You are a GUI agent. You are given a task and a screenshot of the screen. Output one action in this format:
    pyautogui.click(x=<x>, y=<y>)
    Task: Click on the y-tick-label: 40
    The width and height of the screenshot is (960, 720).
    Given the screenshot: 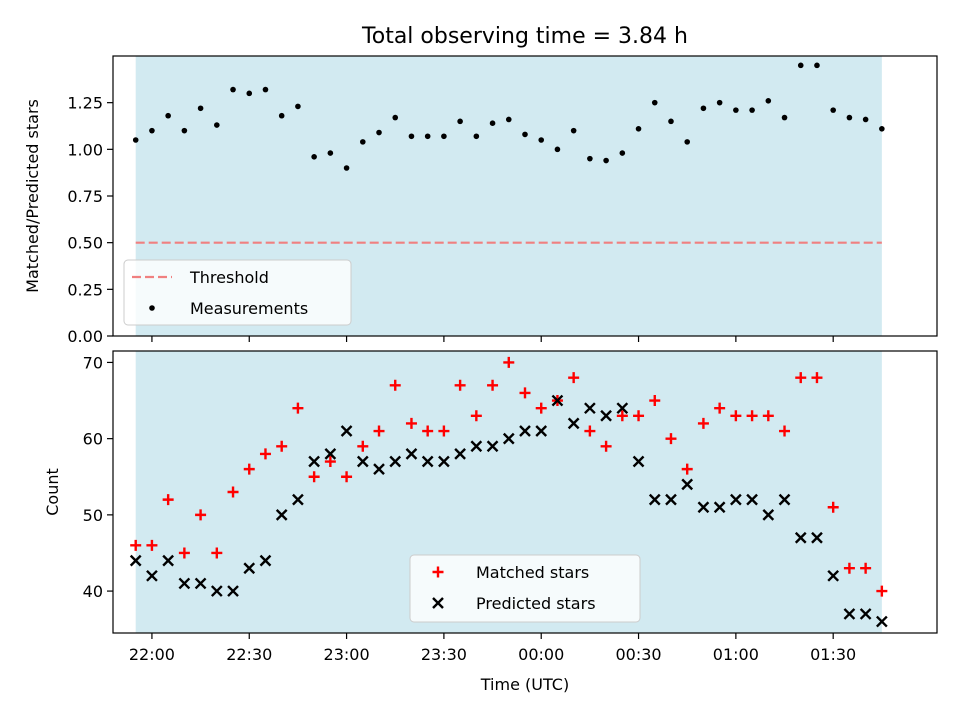 What is the action you would take?
    pyautogui.click(x=93, y=591)
    